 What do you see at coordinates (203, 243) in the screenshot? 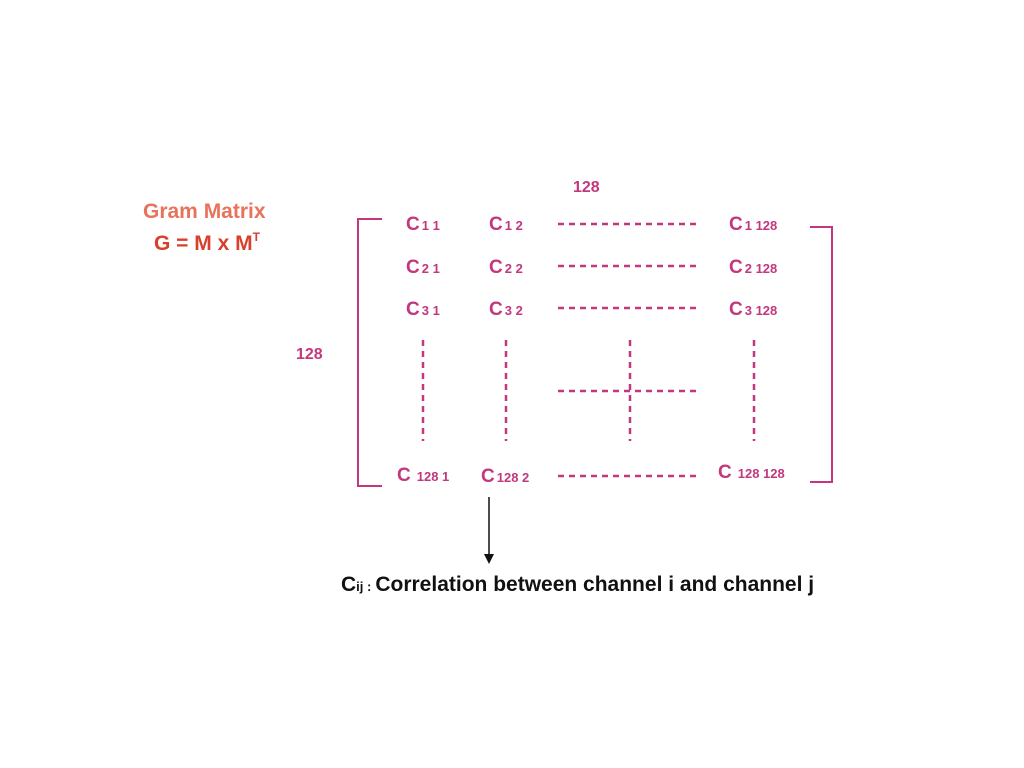
I see `formula-text: G = M x M` at bounding box center [203, 243].